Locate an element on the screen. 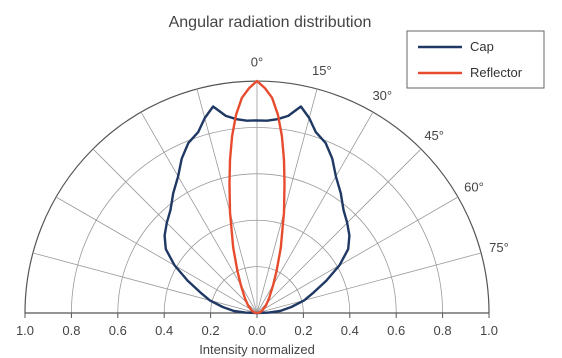 The width and height of the screenshot is (562, 358). legend: Cap Reflector is located at coordinates (475, 59).